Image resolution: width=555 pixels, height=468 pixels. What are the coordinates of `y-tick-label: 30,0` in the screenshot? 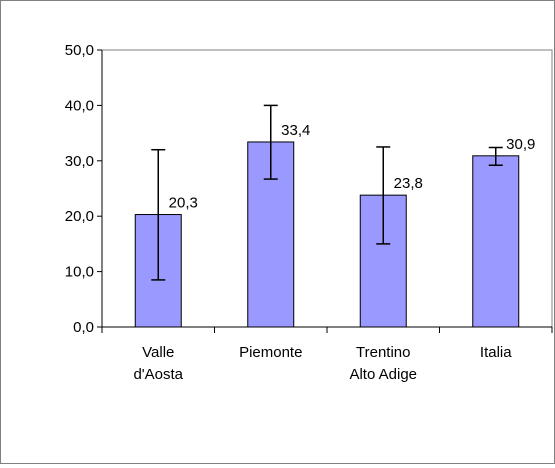 It's located at (79, 161).